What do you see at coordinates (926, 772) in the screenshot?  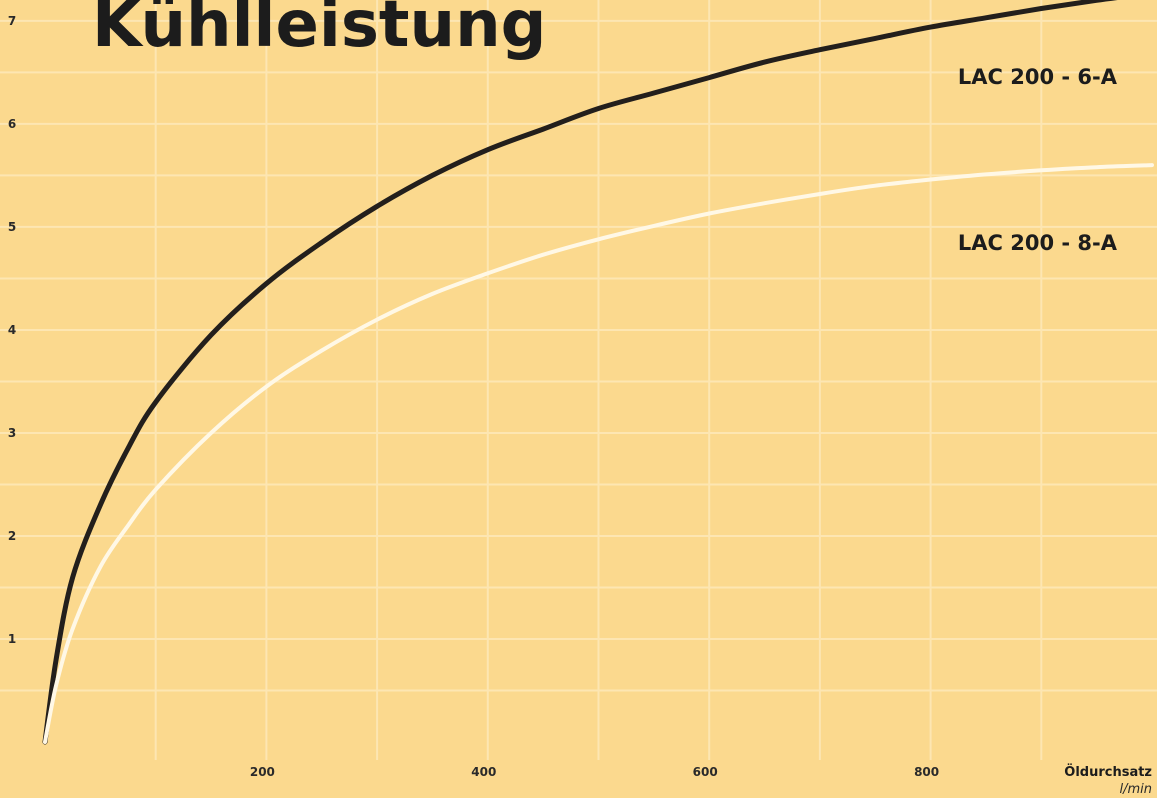 I see `x-tick-label: 800` at bounding box center [926, 772].